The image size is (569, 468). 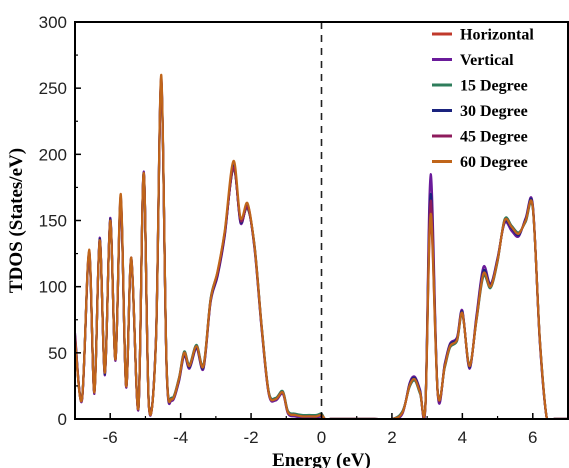 I want to click on x-tick-label: 2, so click(x=391, y=437).